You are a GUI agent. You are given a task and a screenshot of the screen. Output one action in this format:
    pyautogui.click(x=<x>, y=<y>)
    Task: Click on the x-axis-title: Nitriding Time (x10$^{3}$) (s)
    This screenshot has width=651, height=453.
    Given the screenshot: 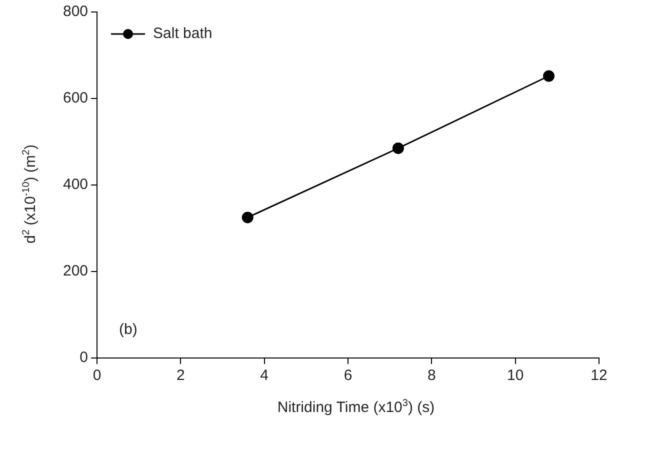 What is the action you would take?
    pyautogui.click(x=356, y=407)
    